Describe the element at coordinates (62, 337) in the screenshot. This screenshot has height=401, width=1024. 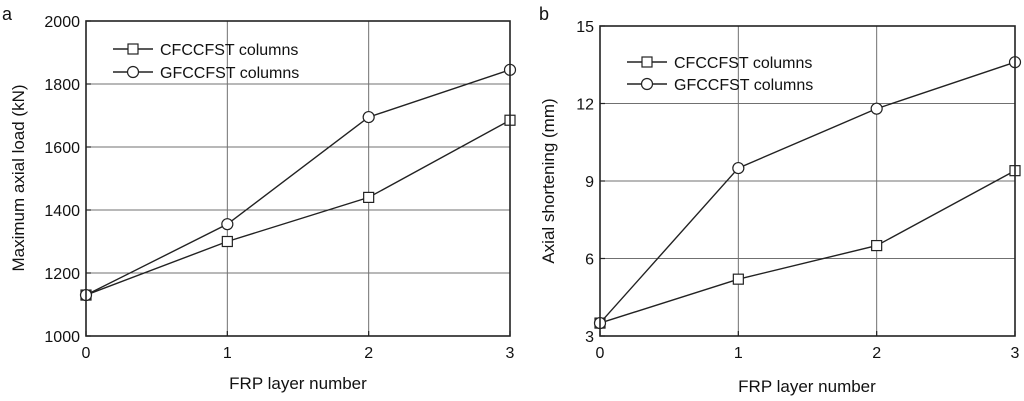
I see `y-tick-label: 1000` at that location.